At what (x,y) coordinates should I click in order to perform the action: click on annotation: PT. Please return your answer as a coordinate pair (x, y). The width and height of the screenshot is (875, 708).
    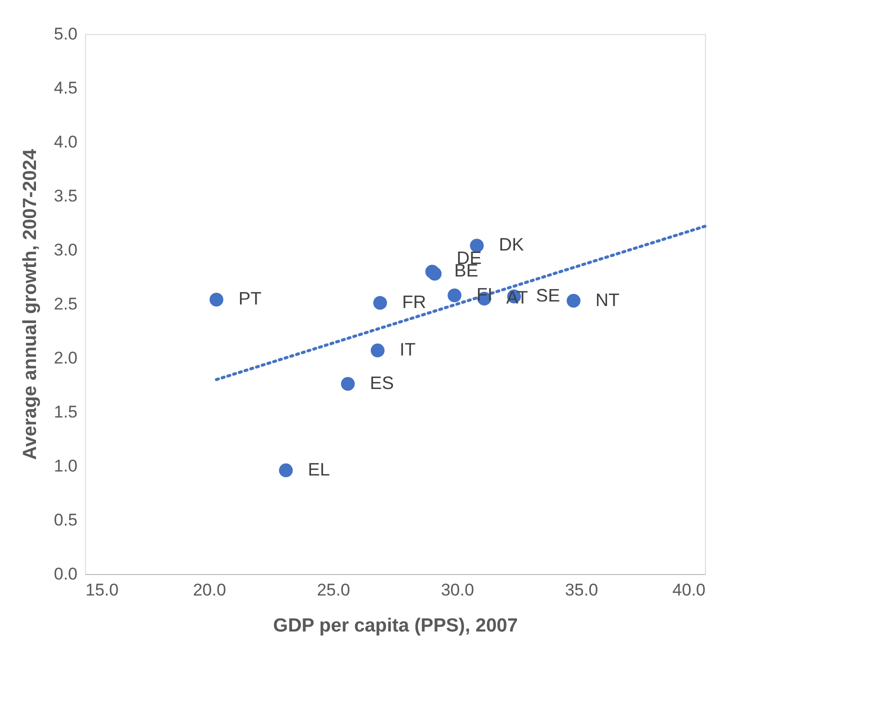
    Looking at the image, I should click on (250, 298).